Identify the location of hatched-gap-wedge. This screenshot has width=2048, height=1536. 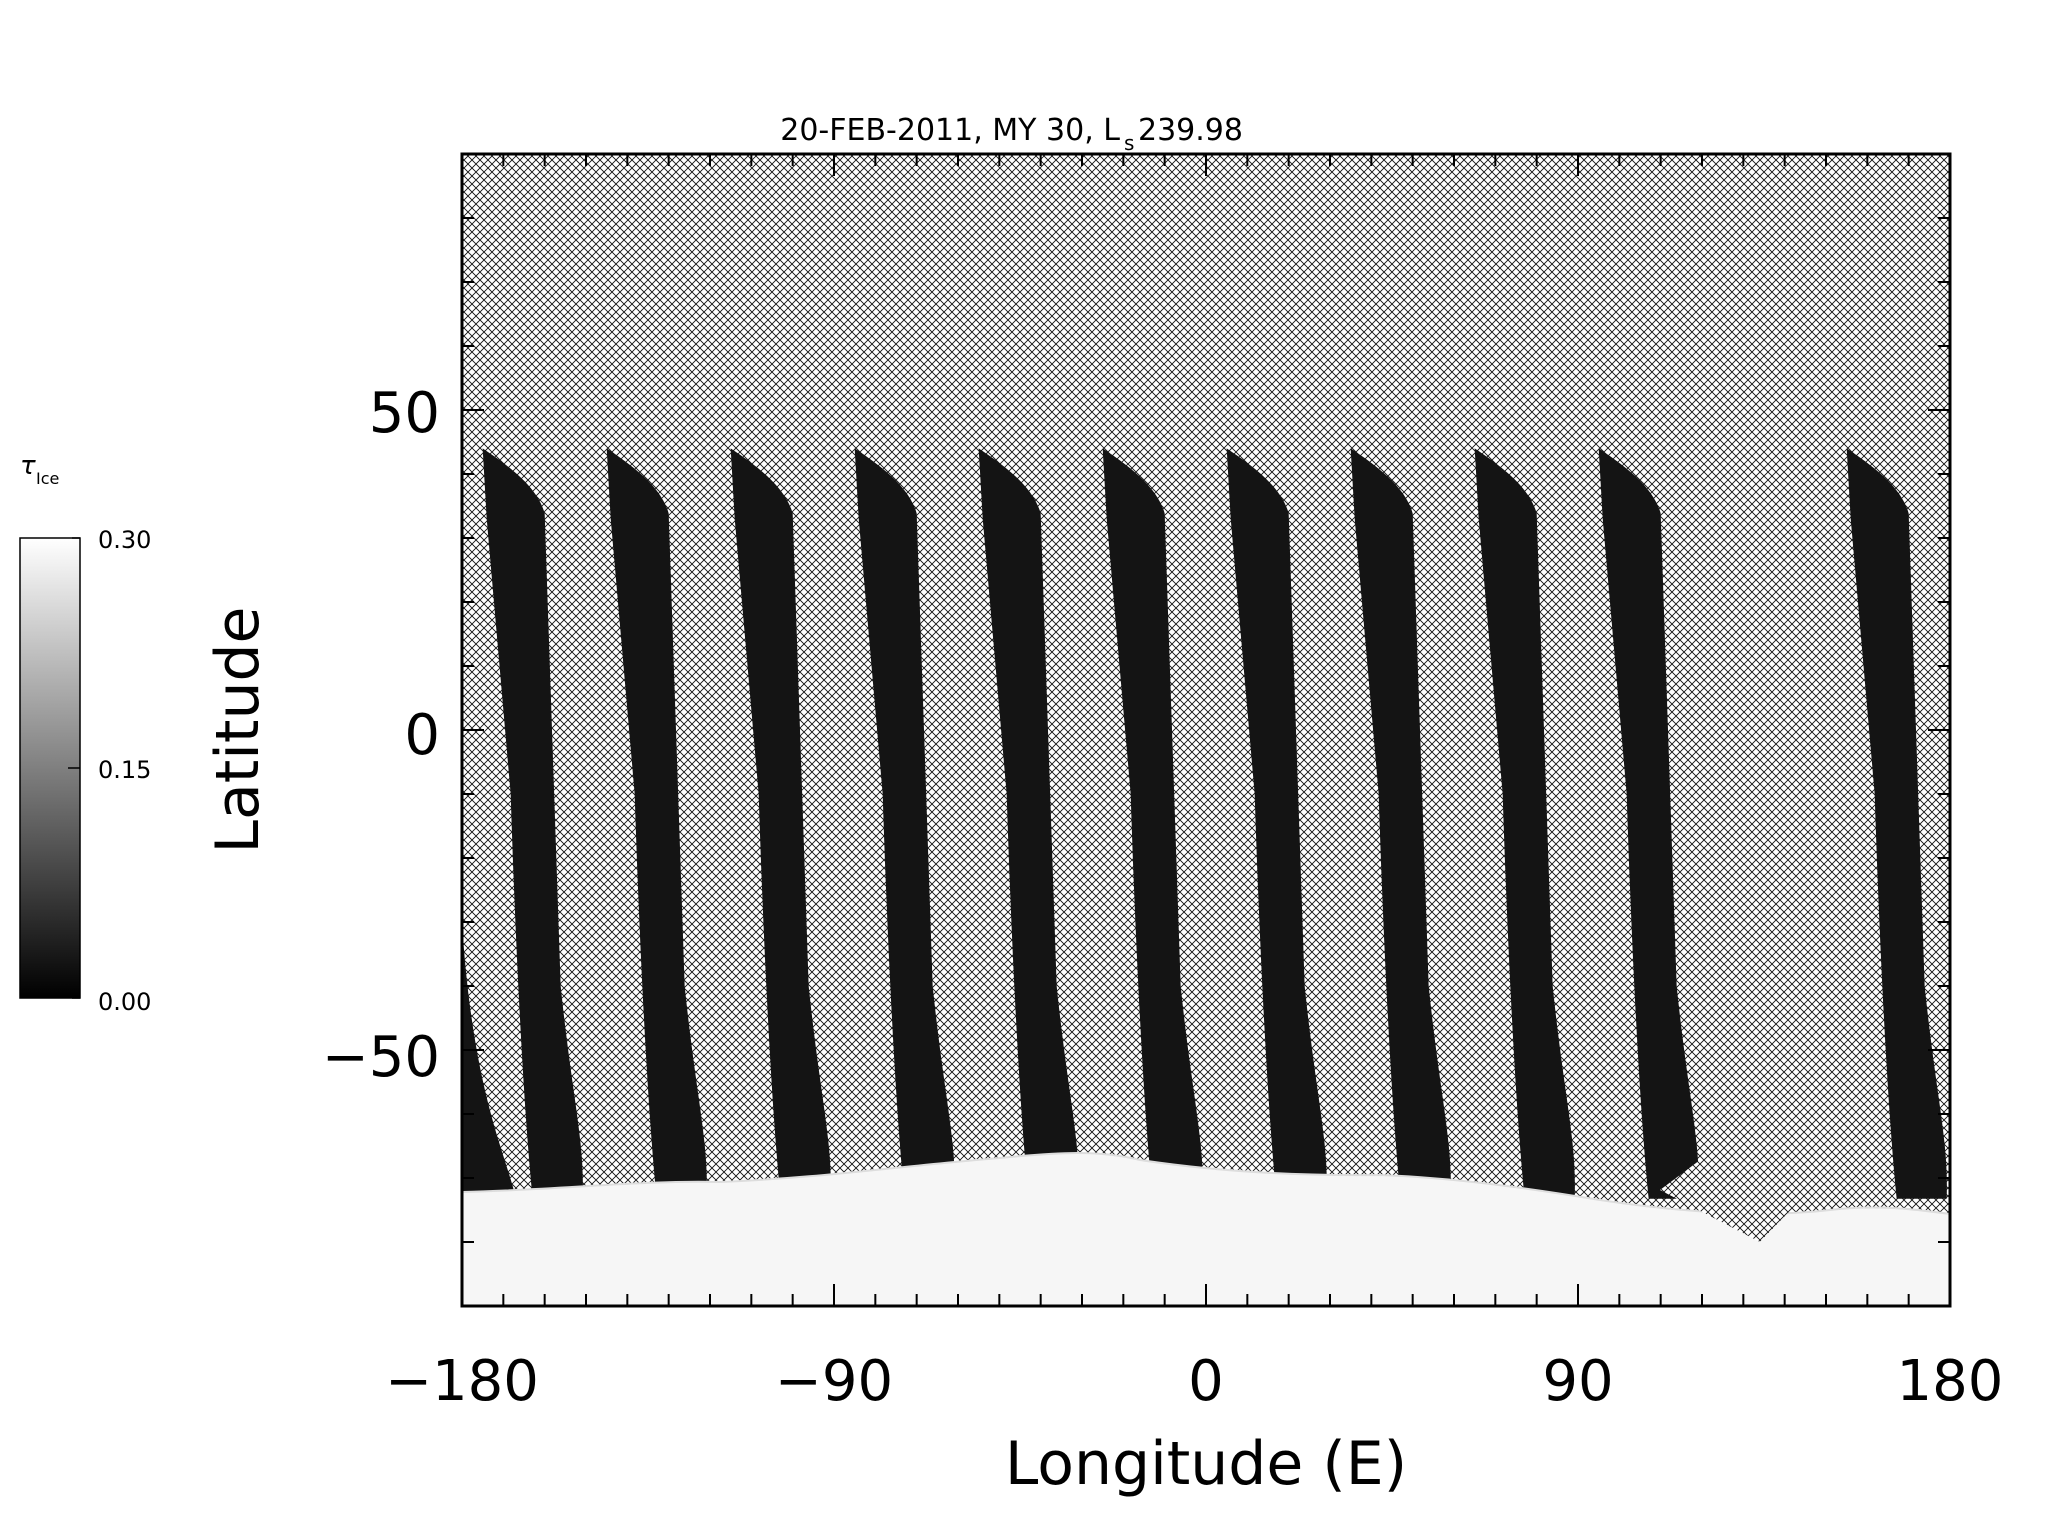
(1735, 1201).